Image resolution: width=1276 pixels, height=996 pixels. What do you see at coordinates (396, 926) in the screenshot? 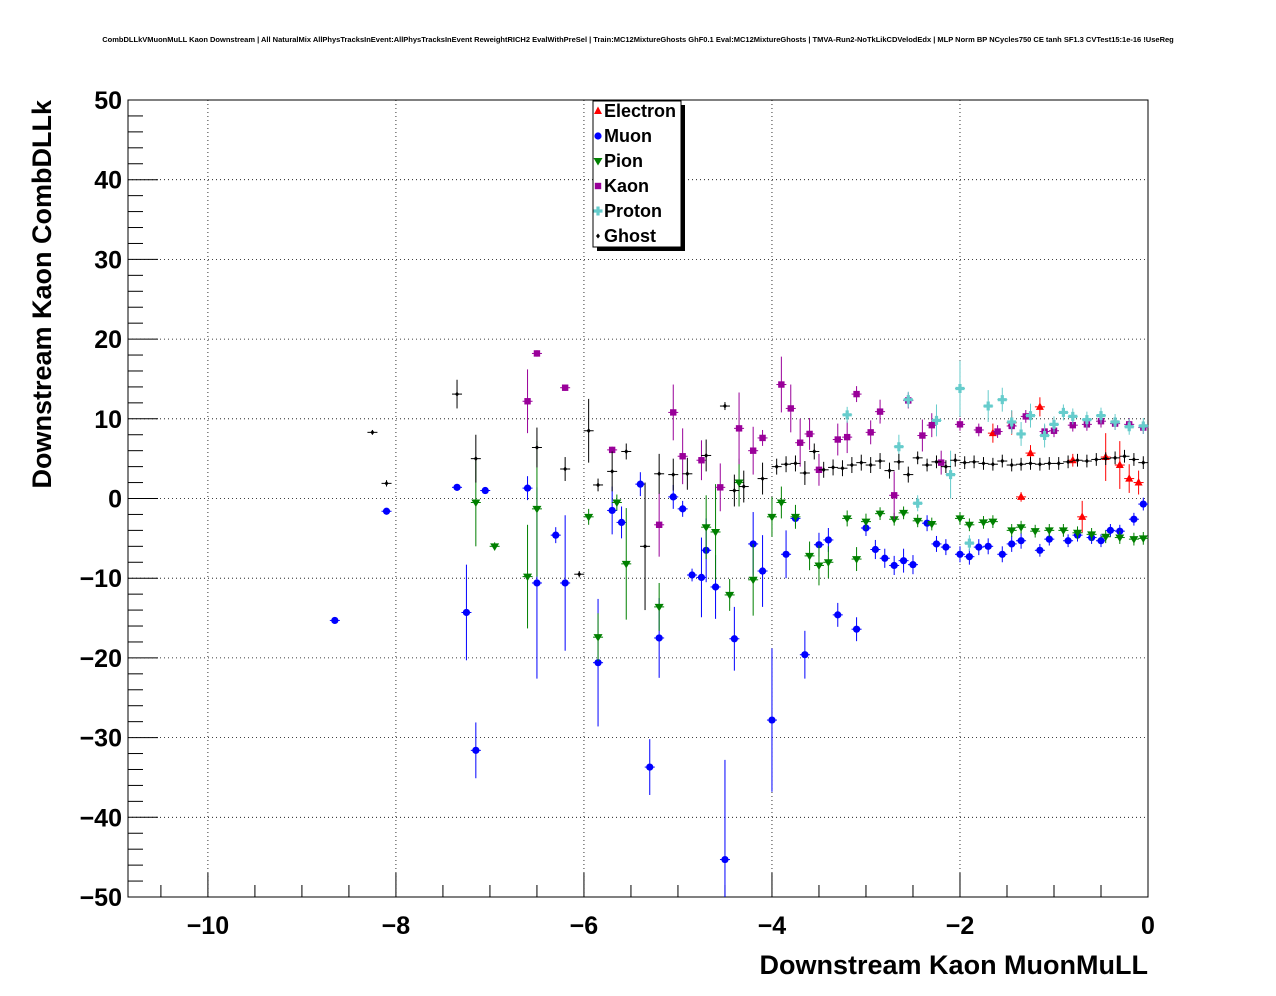
I see `x-tick-label: −8` at bounding box center [396, 926].